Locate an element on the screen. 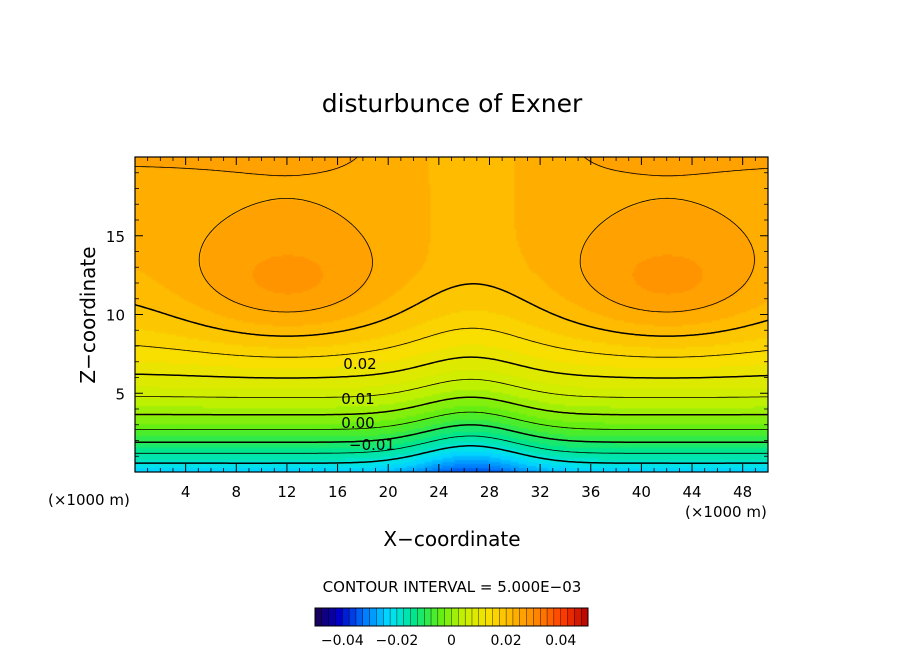 The width and height of the screenshot is (904, 654). x-tick-label: 20 is located at coordinates (388, 492).